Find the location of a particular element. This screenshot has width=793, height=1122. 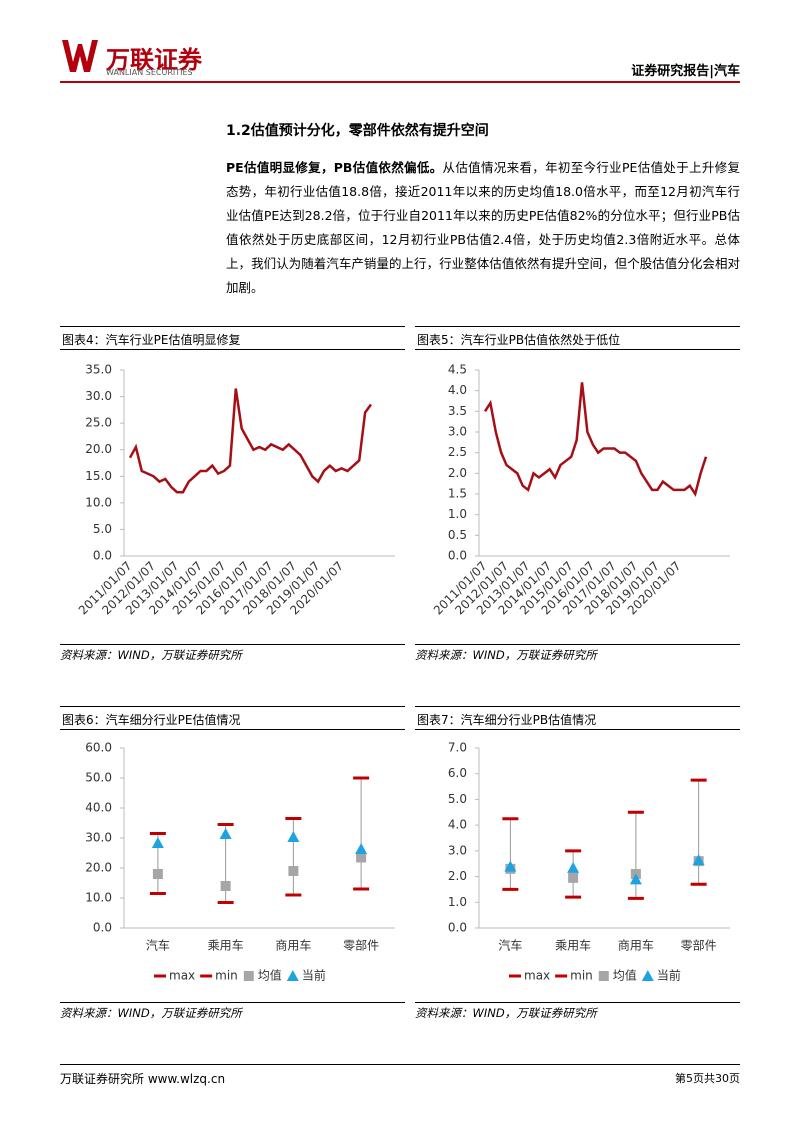

figure-title: 图表5：汽车行业PB估值依然处于低位 is located at coordinates (577, 338).